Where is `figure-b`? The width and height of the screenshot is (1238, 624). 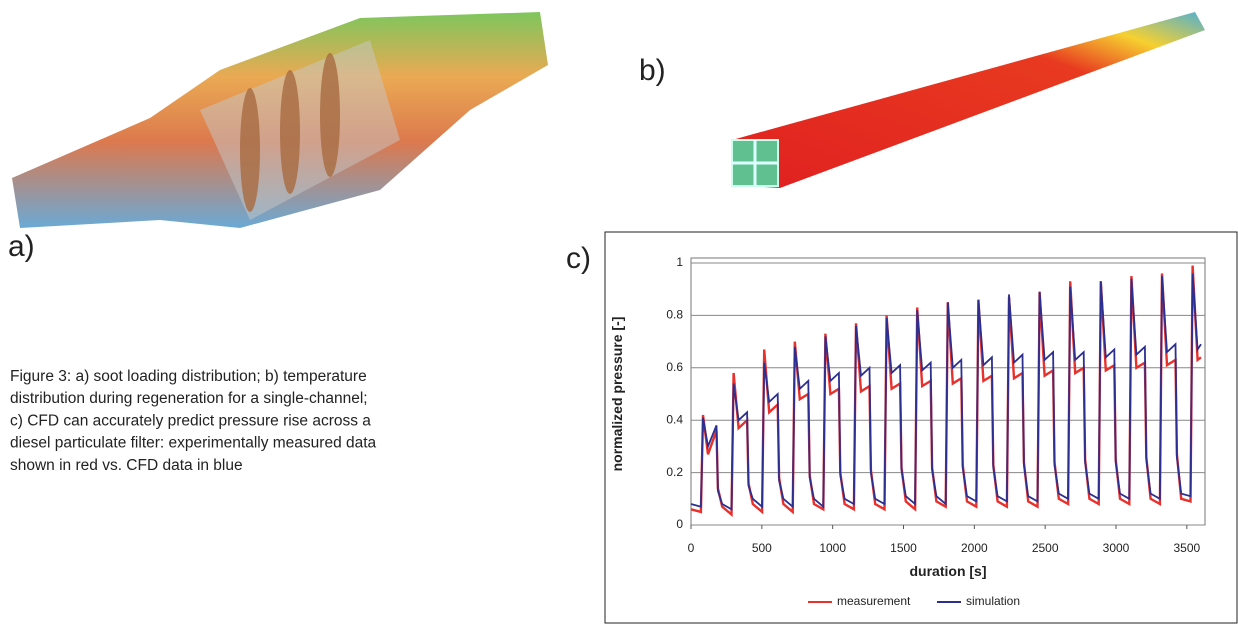 figure-b is located at coordinates (968, 100).